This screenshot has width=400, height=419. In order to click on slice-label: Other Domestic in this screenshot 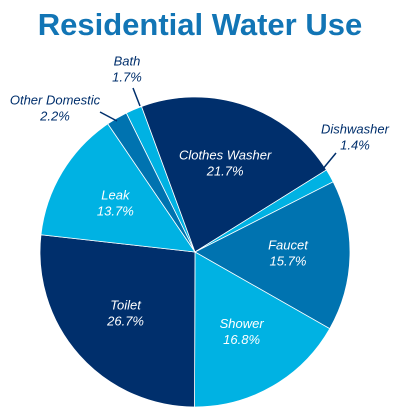, I will do `click(55, 99)`.